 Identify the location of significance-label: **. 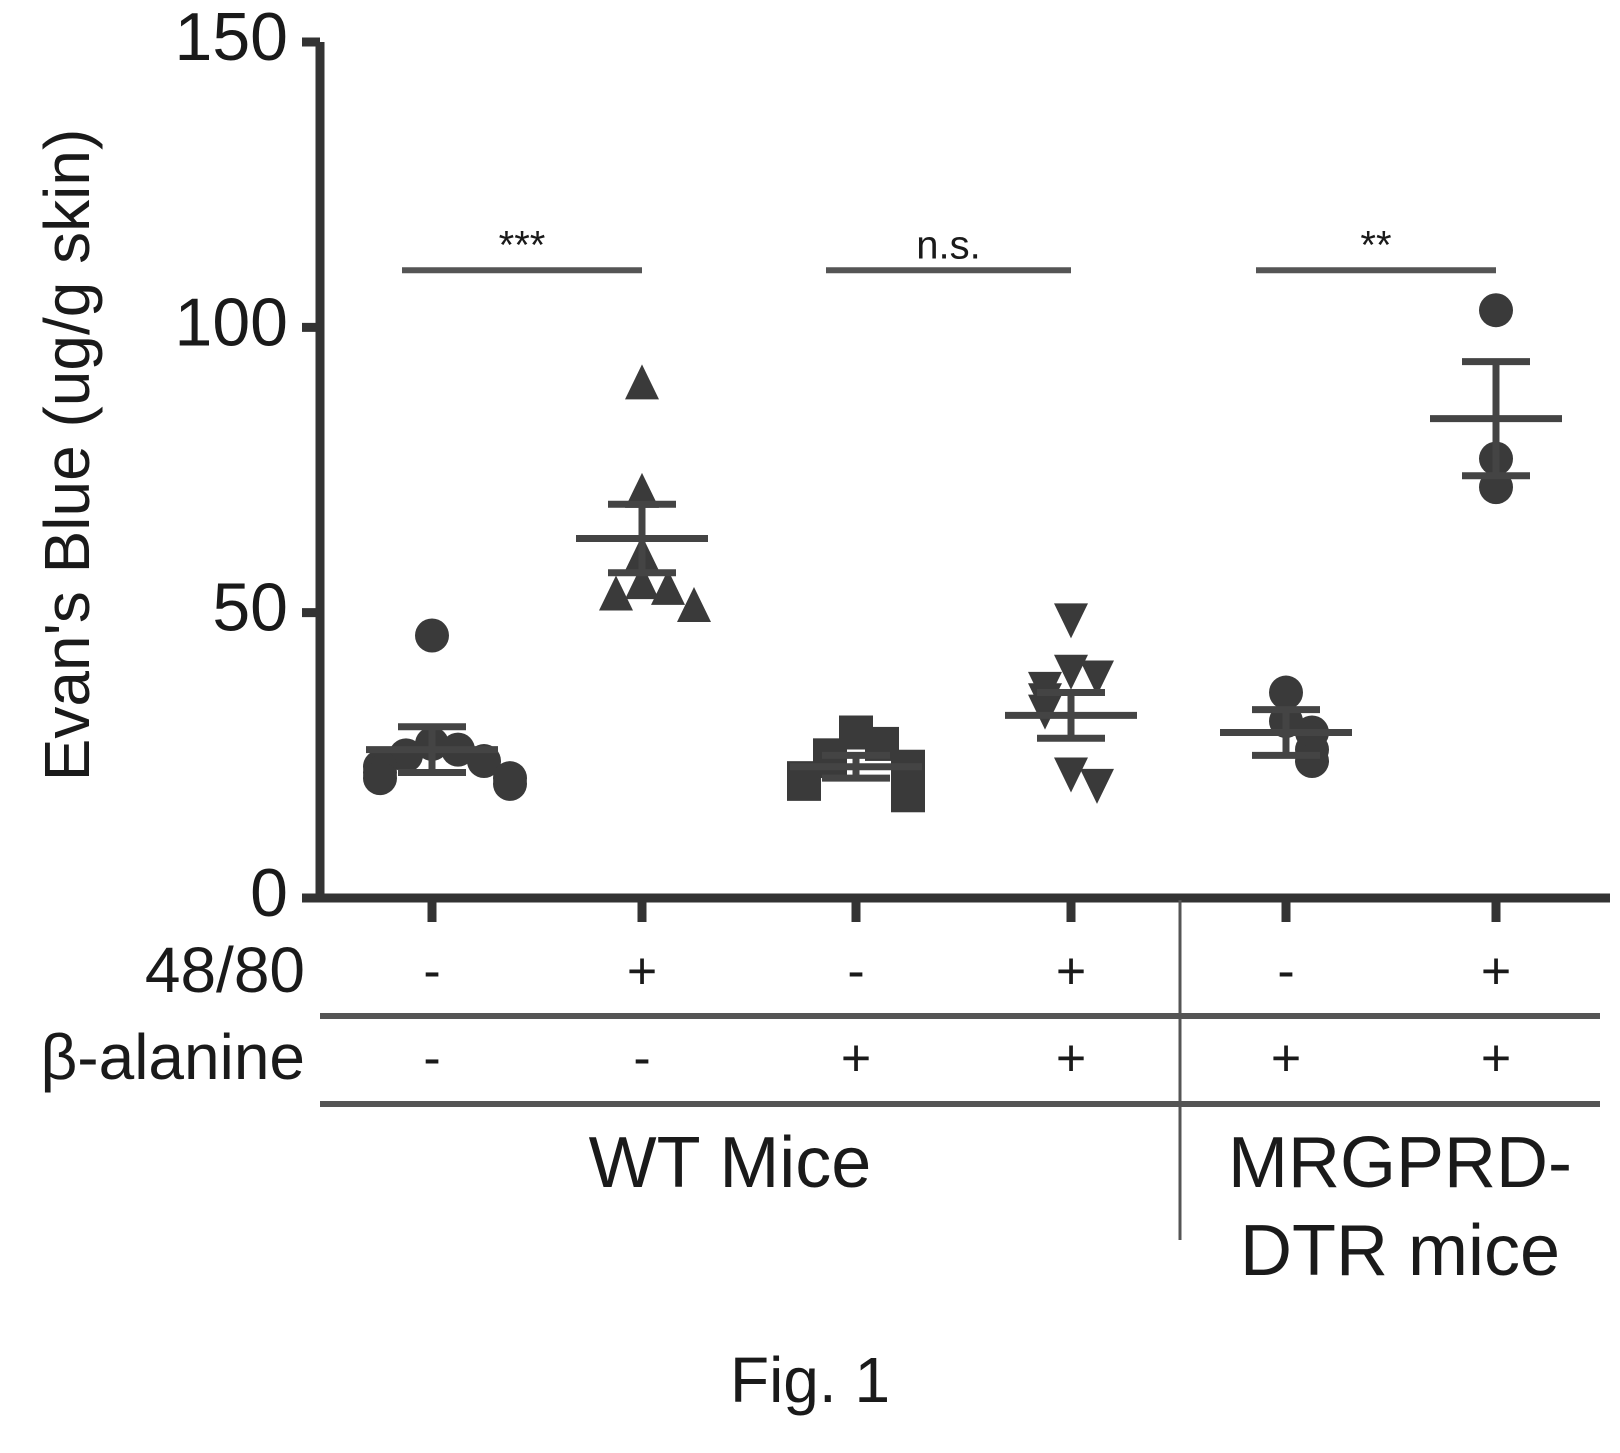
(1375, 245).